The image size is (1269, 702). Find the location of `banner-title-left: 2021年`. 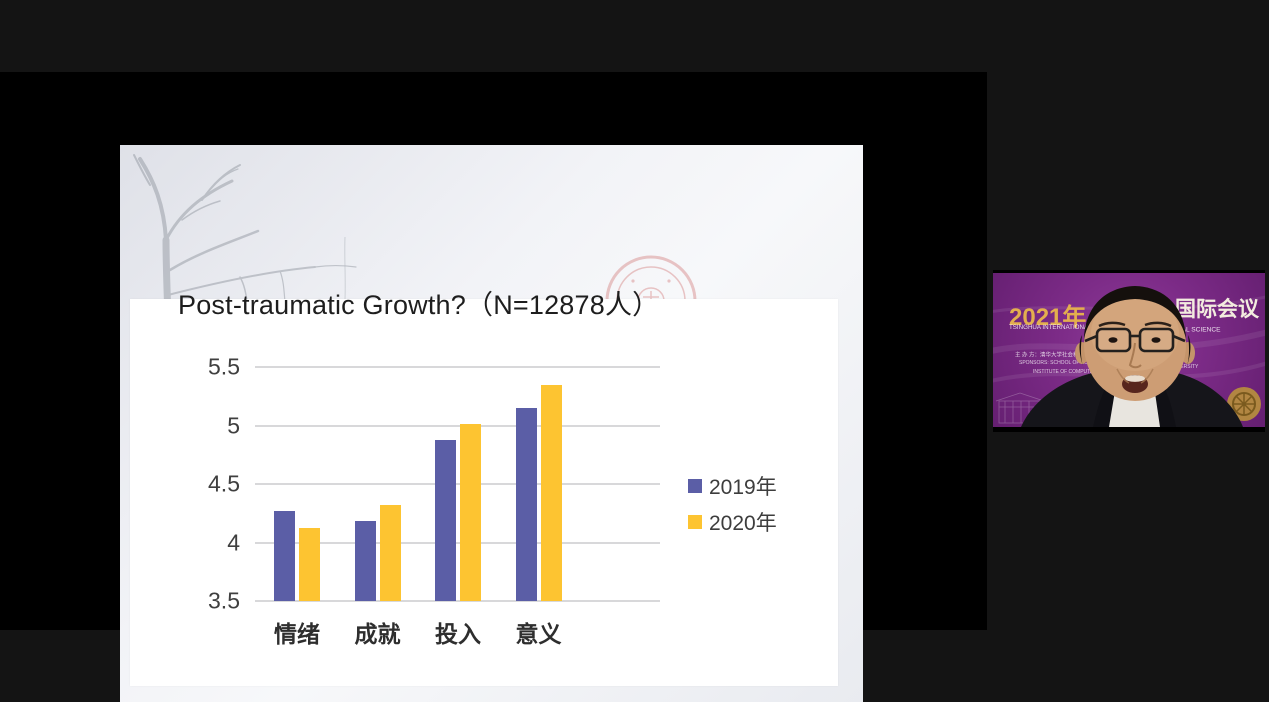

banner-title-left: 2021年 is located at coordinates (1048, 317).